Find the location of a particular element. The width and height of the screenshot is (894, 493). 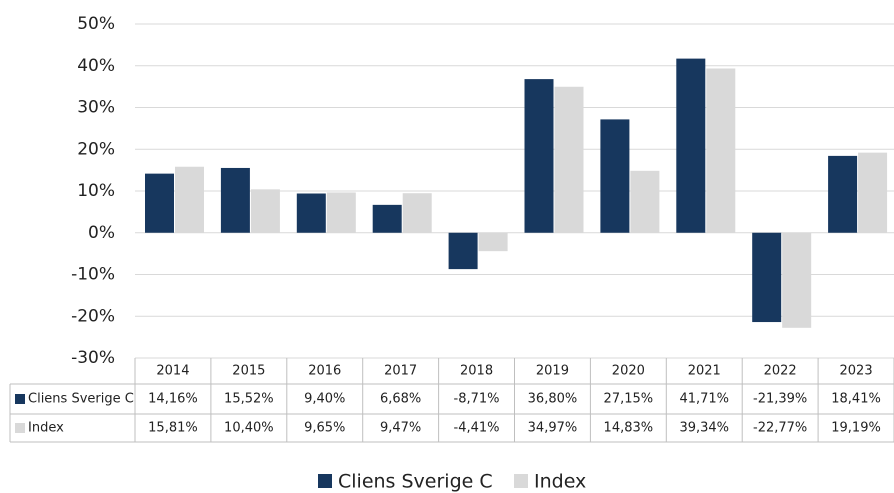

table-value: 10,40% is located at coordinates (249, 428).